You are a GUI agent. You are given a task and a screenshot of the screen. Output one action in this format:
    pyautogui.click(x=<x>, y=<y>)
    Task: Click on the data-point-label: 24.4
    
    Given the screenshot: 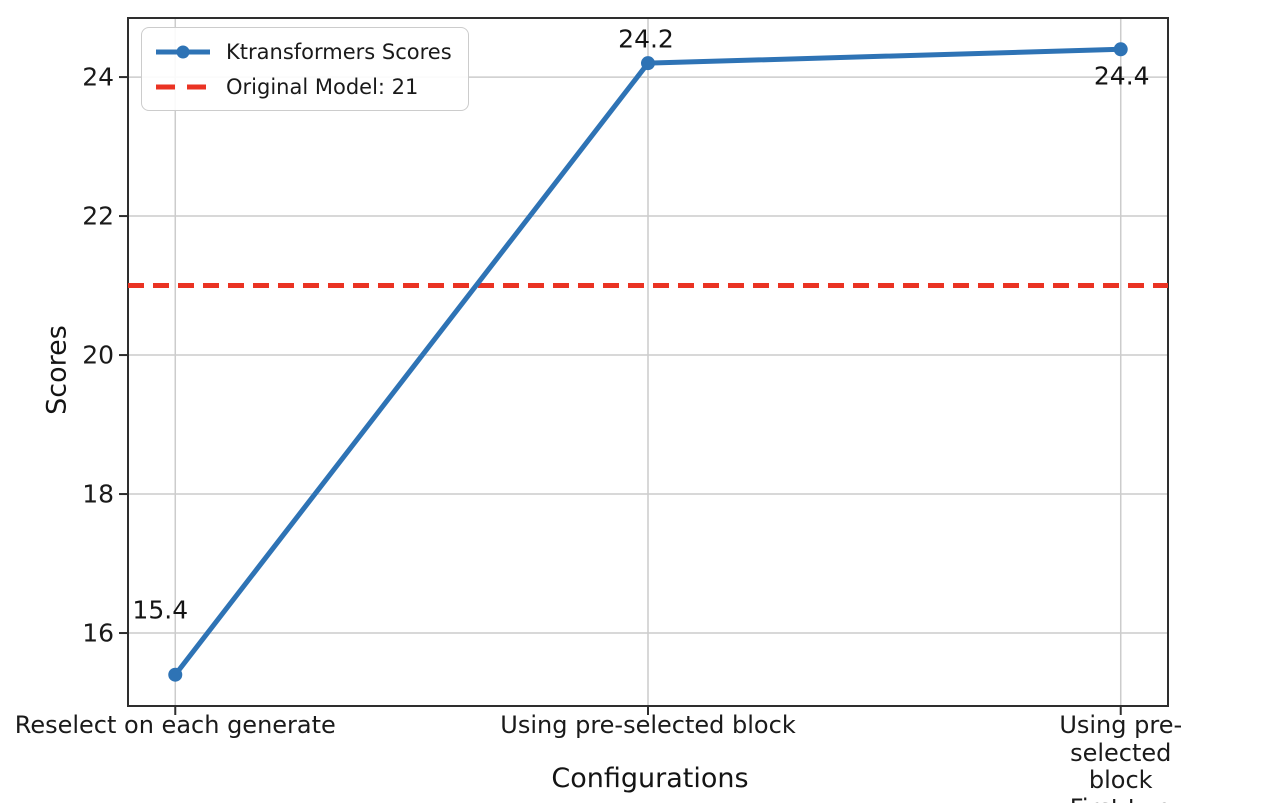 What is the action you would take?
    pyautogui.click(x=1121, y=76)
    